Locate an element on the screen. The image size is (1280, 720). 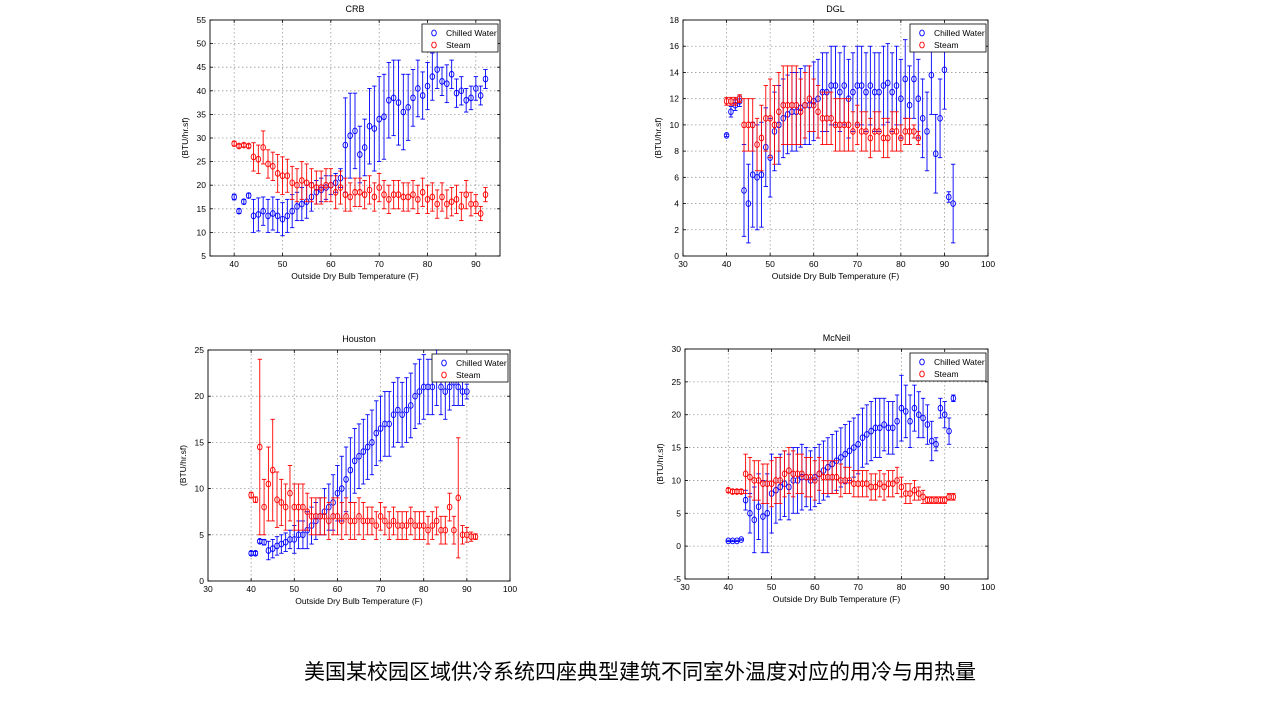
x-axis-label: Outside Dry Bulb Temperature (F) is located at coordinates (837, 599).